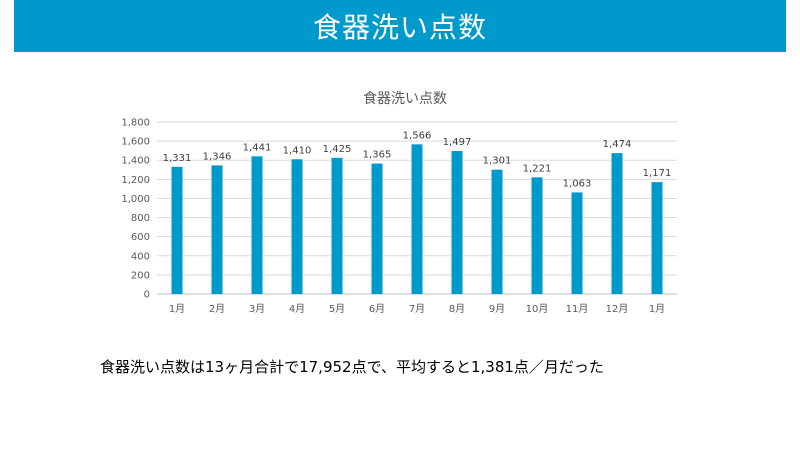 This screenshot has width=800, height=450. I want to click on y-tick-label: 200, so click(140, 275).